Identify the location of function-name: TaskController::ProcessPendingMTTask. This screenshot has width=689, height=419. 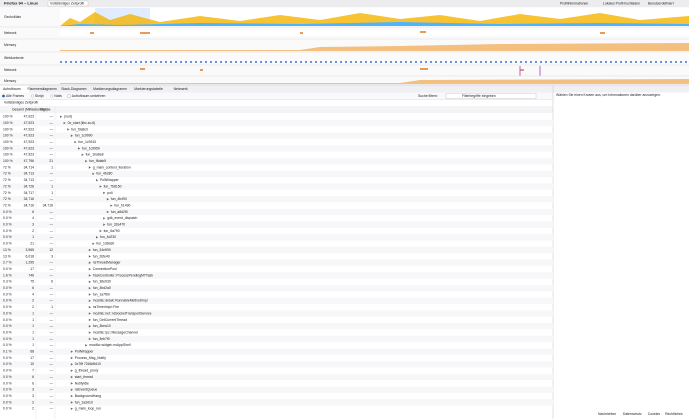
(123, 275).